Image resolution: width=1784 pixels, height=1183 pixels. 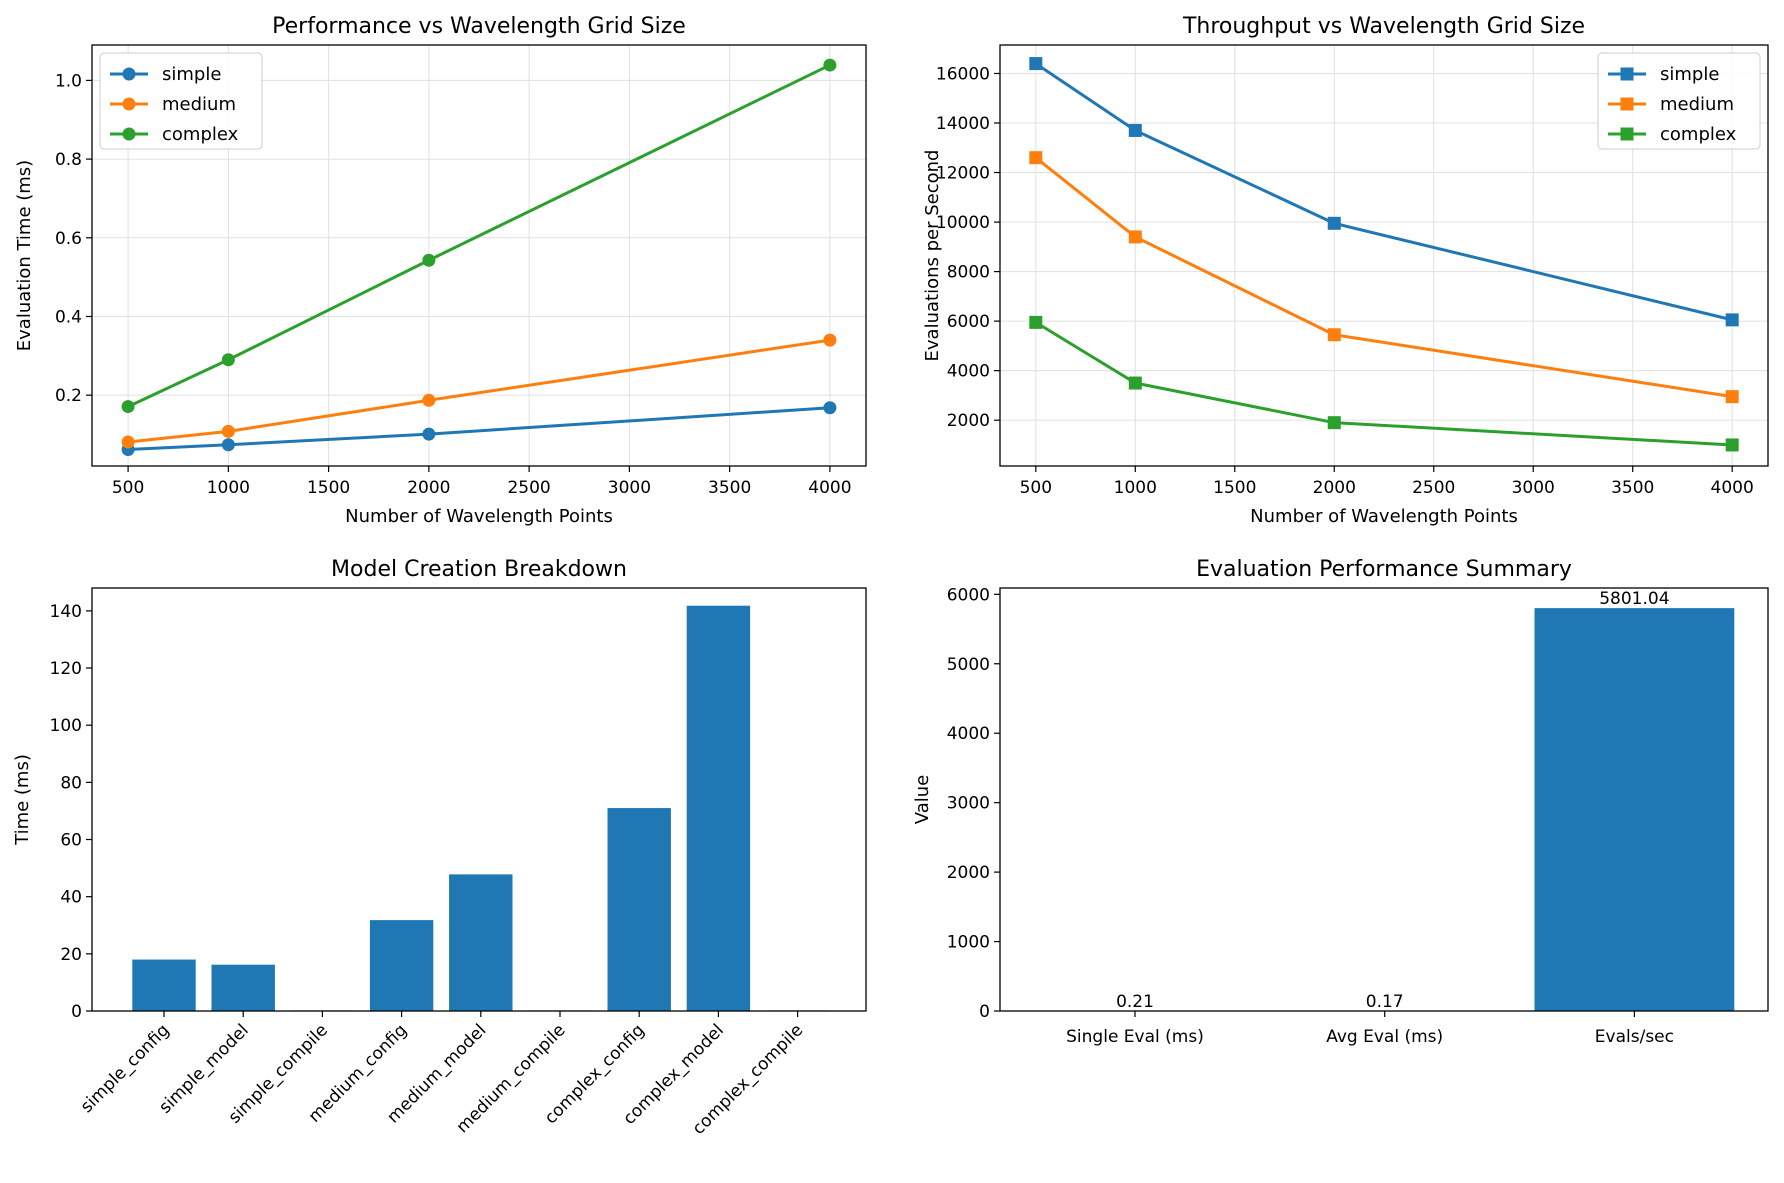 I want to click on y-tick-label: 8000, so click(x=968, y=273).